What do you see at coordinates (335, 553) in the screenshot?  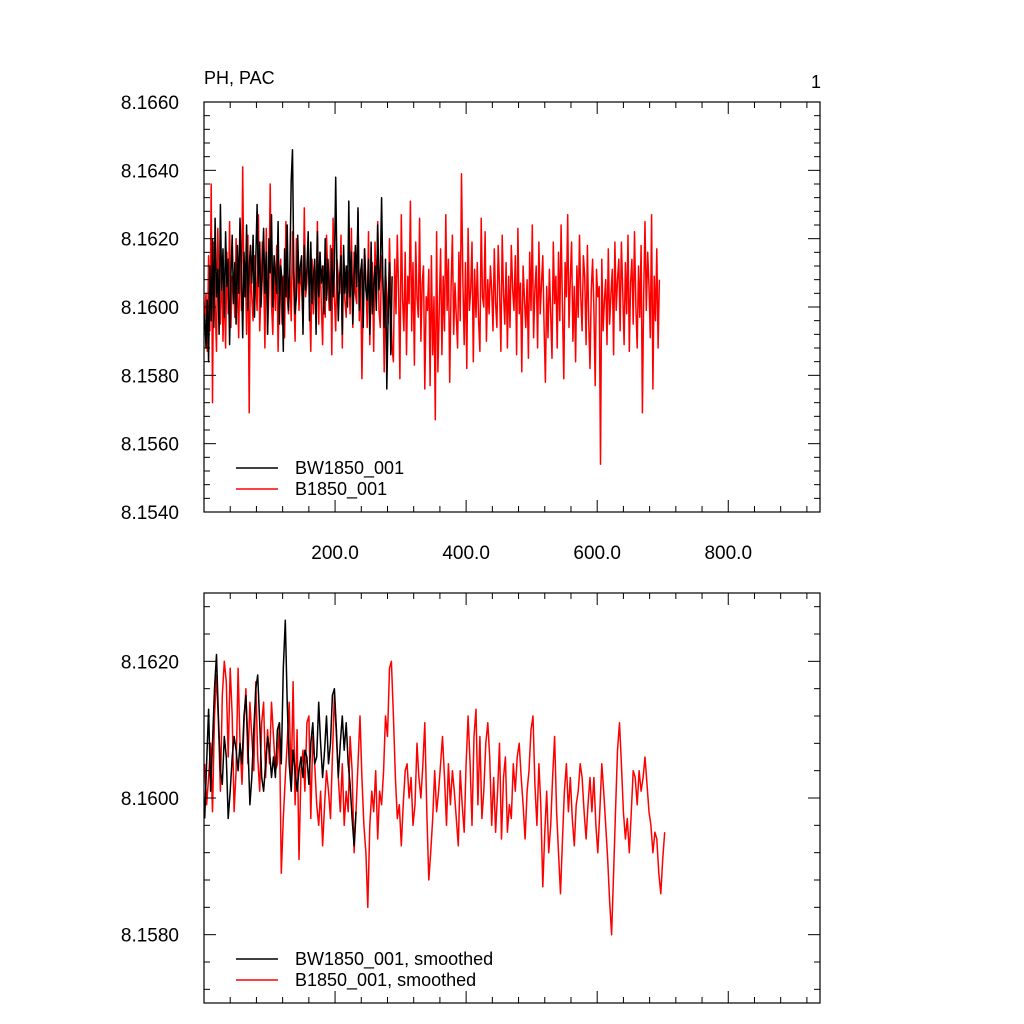 I see `x-tick-label: 200.0` at bounding box center [335, 553].